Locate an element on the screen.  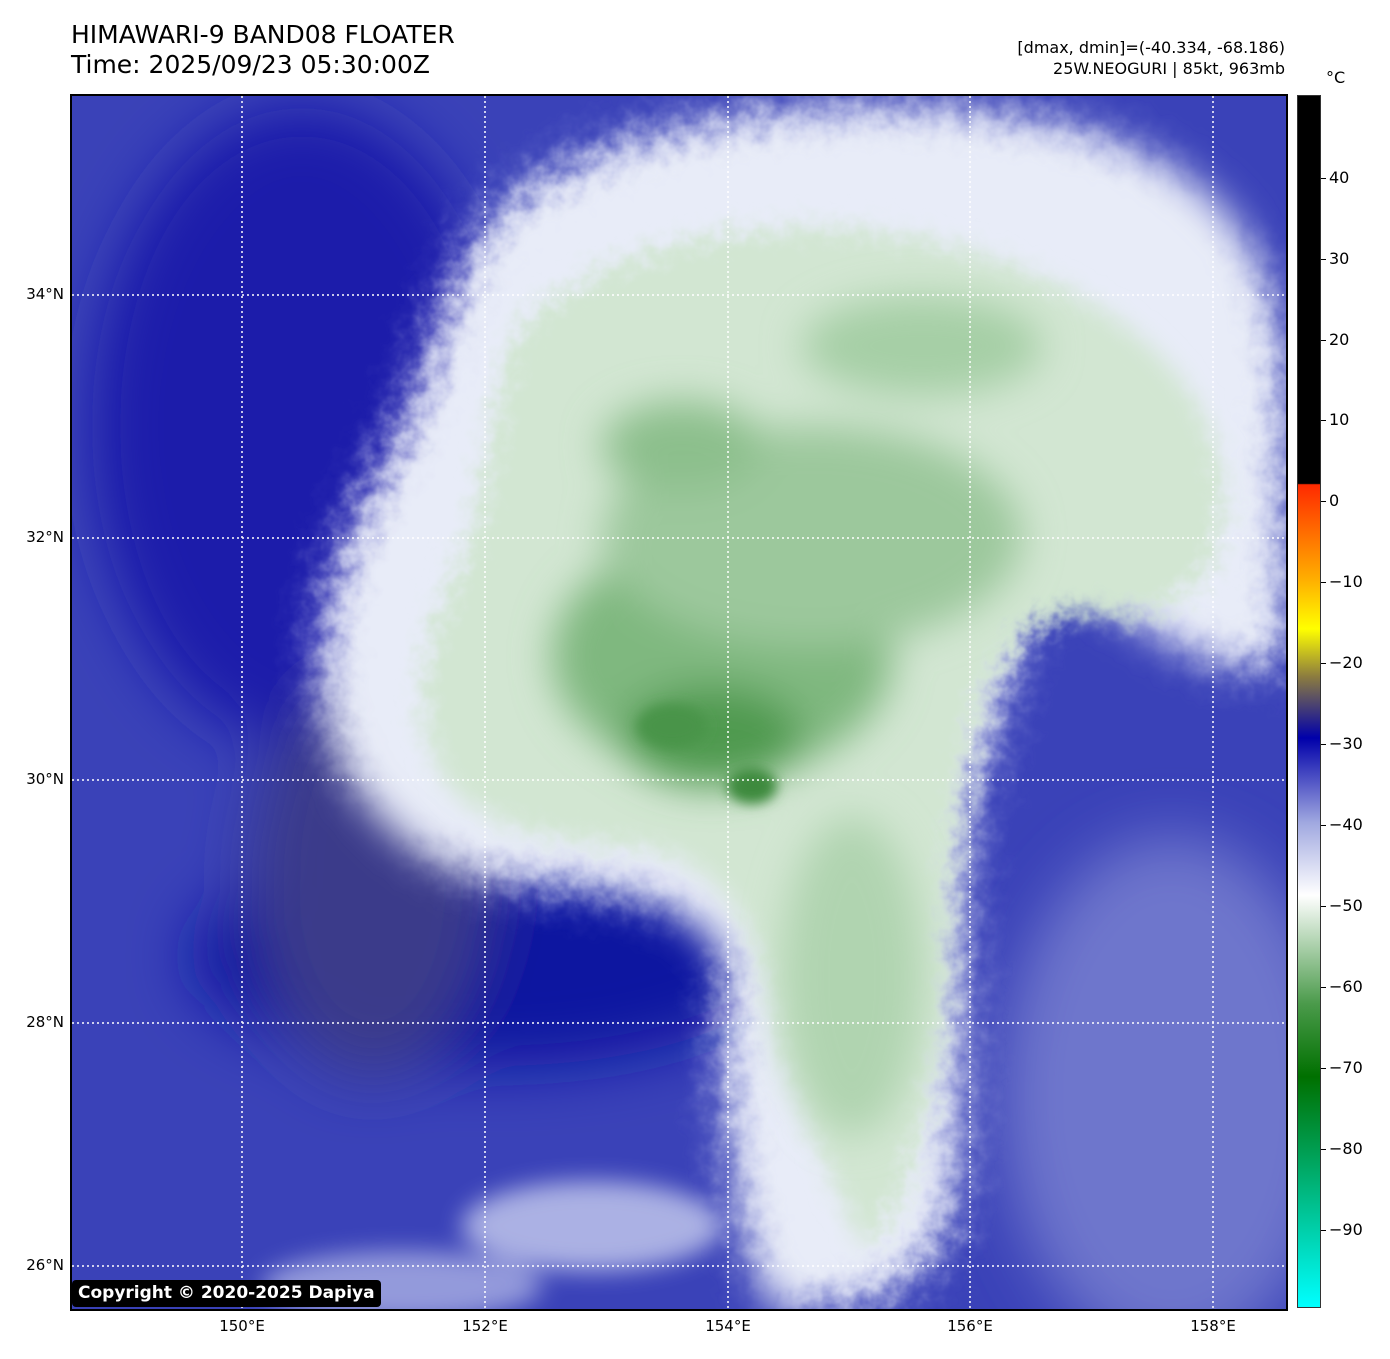
colorbar-label-20: 20 is located at coordinates (1339, 339).